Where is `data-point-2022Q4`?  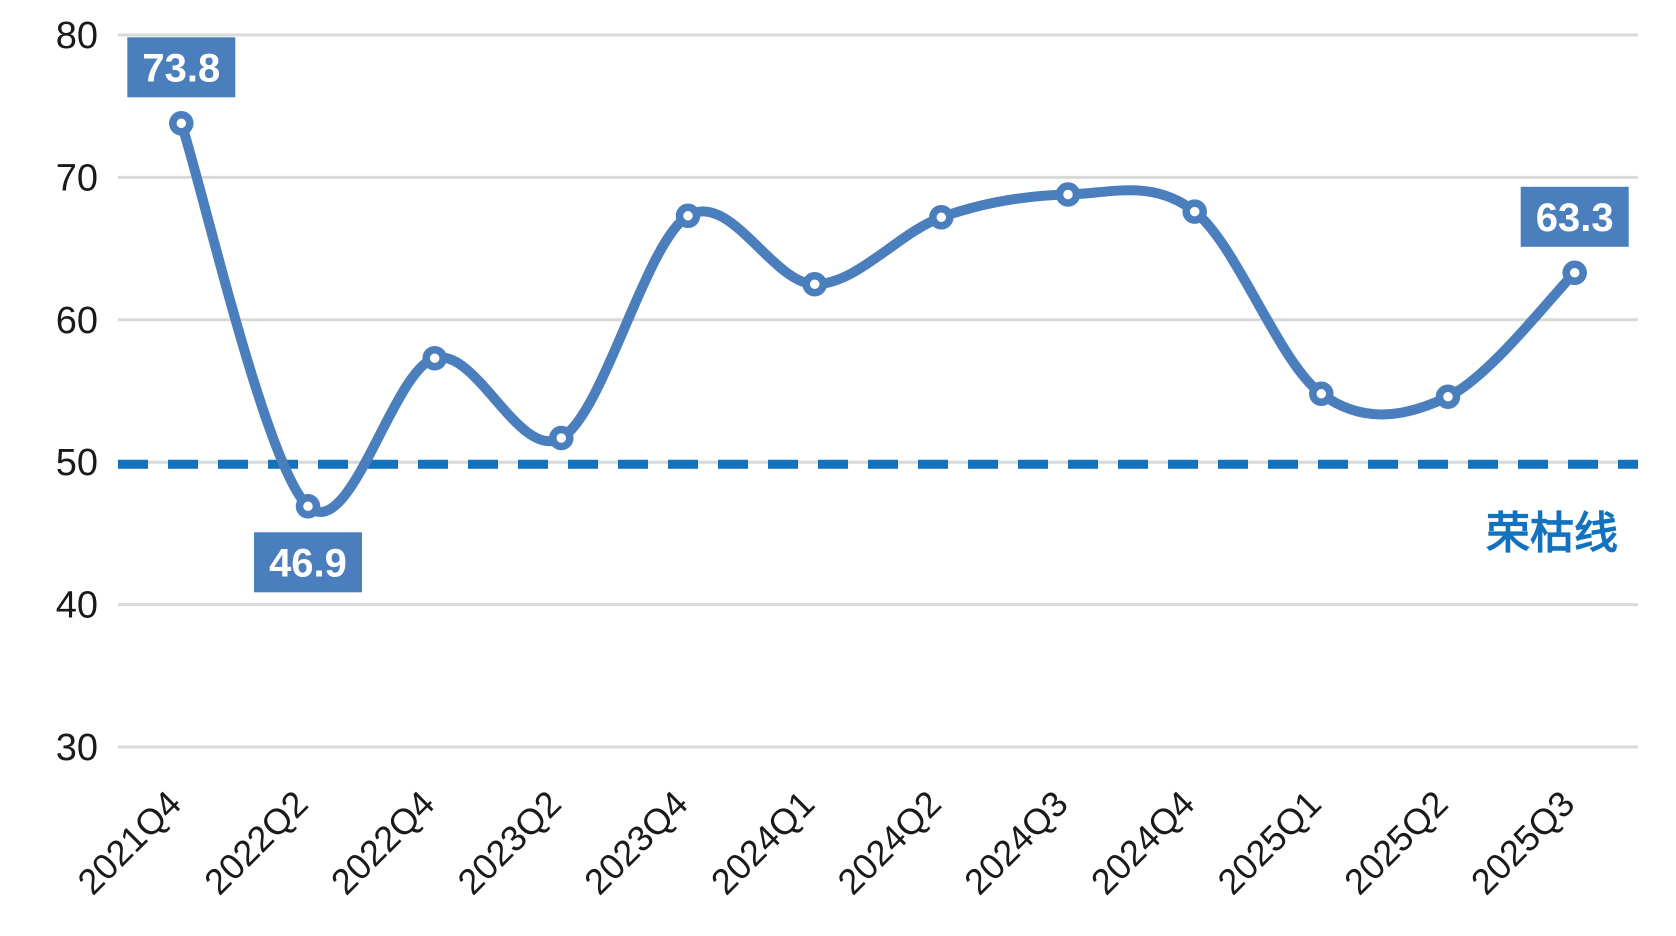
data-point-2022Q4 is located at coordinates (434, 358).